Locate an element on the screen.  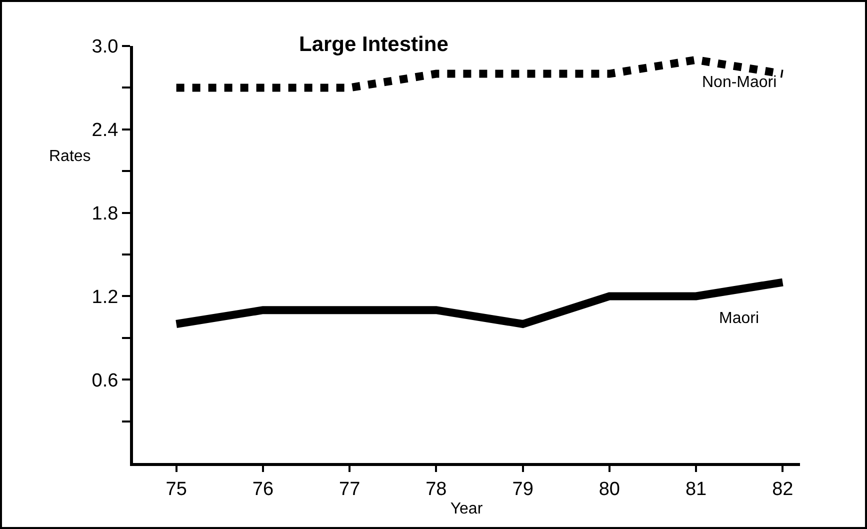
x-tick-label: 78 is located at coordinates (436, 489).